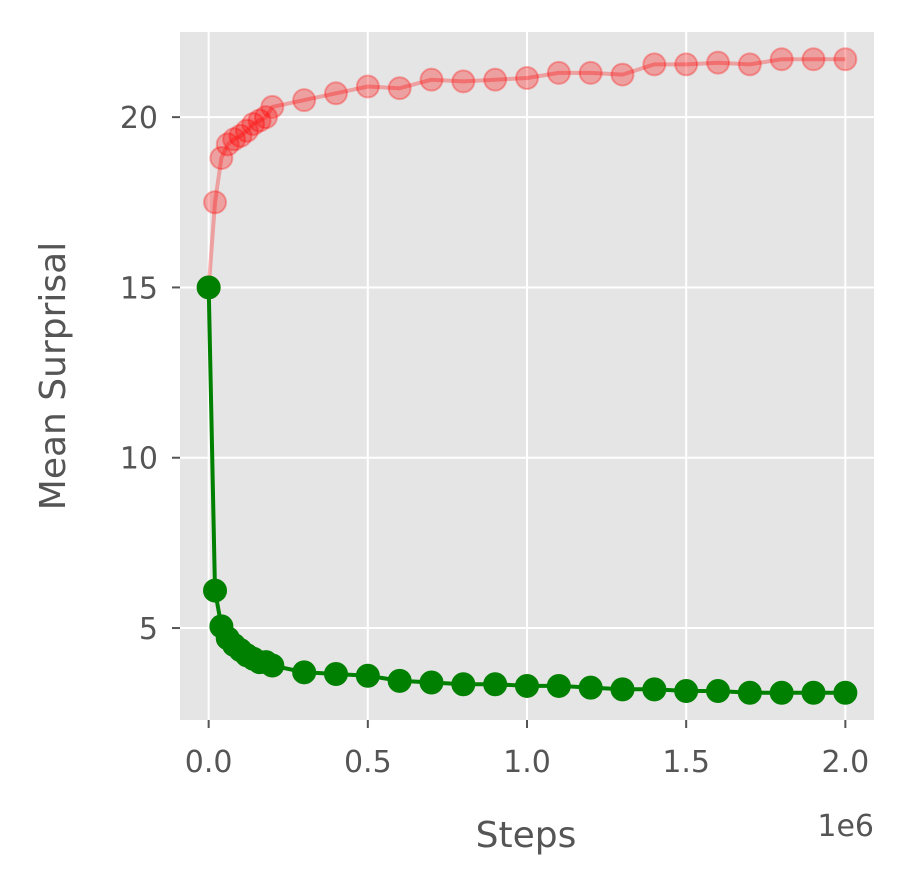 The height and width of the screenshot is (888, 907). I want to click on y-tick-label: 5, so click(148, 629).